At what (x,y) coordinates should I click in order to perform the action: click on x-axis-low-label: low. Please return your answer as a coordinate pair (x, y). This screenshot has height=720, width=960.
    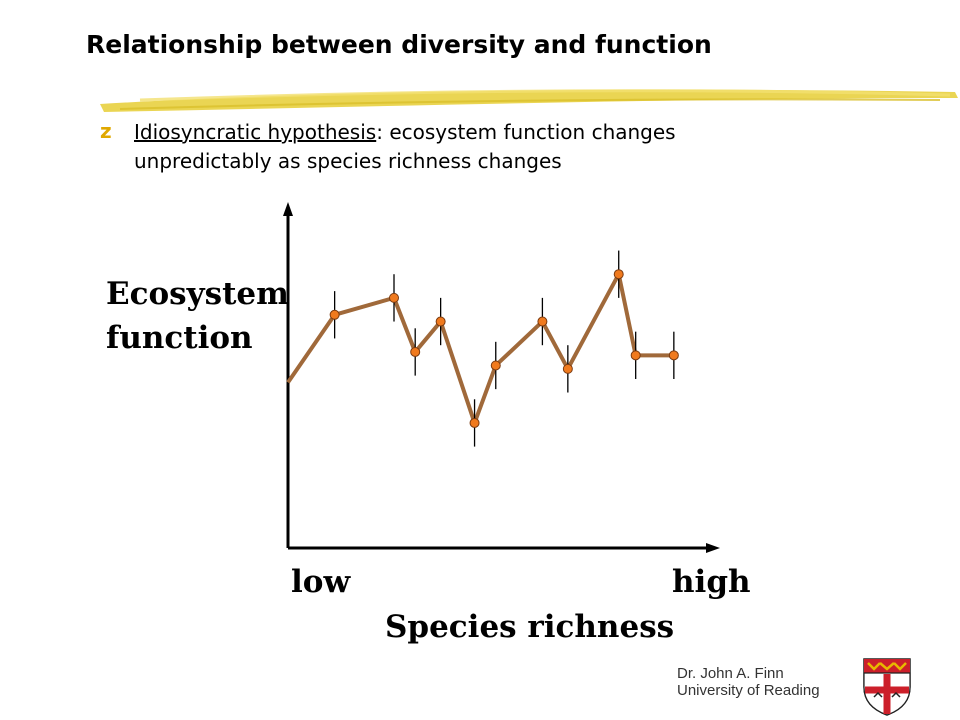
    Looking at the image, I should click on (321, 582).